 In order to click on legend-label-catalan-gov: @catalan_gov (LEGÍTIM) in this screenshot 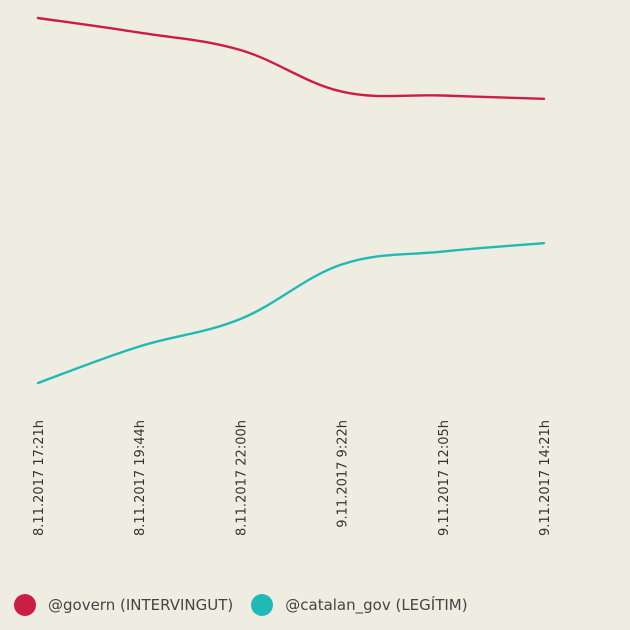, I will do `click(376, 605)`.